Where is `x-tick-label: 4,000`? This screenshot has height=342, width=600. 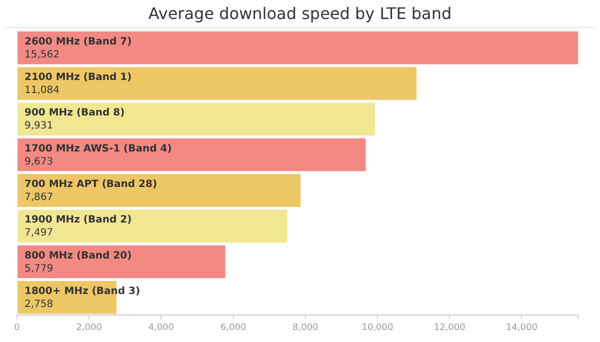
x-tick-label: 4,000 is located at coordinates (161, 327).